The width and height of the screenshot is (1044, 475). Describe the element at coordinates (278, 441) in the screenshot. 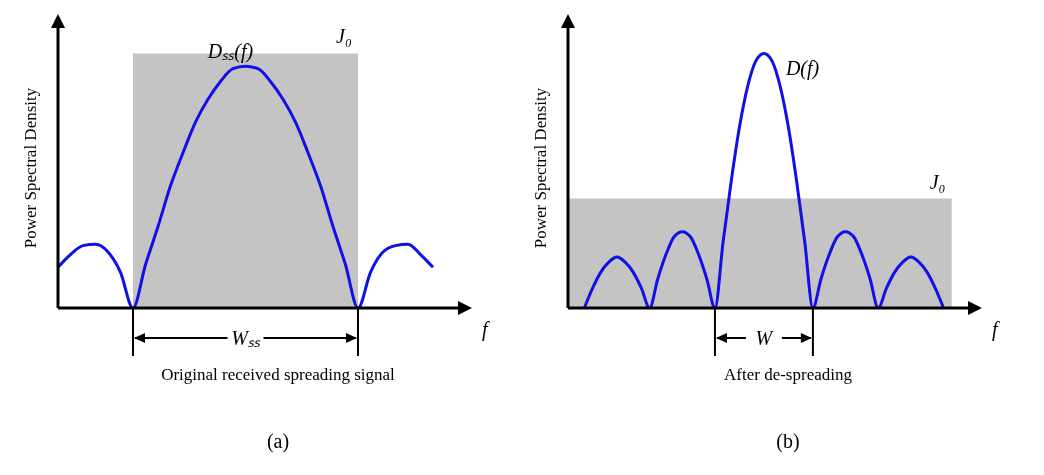

I see `text: (a)` at that location.